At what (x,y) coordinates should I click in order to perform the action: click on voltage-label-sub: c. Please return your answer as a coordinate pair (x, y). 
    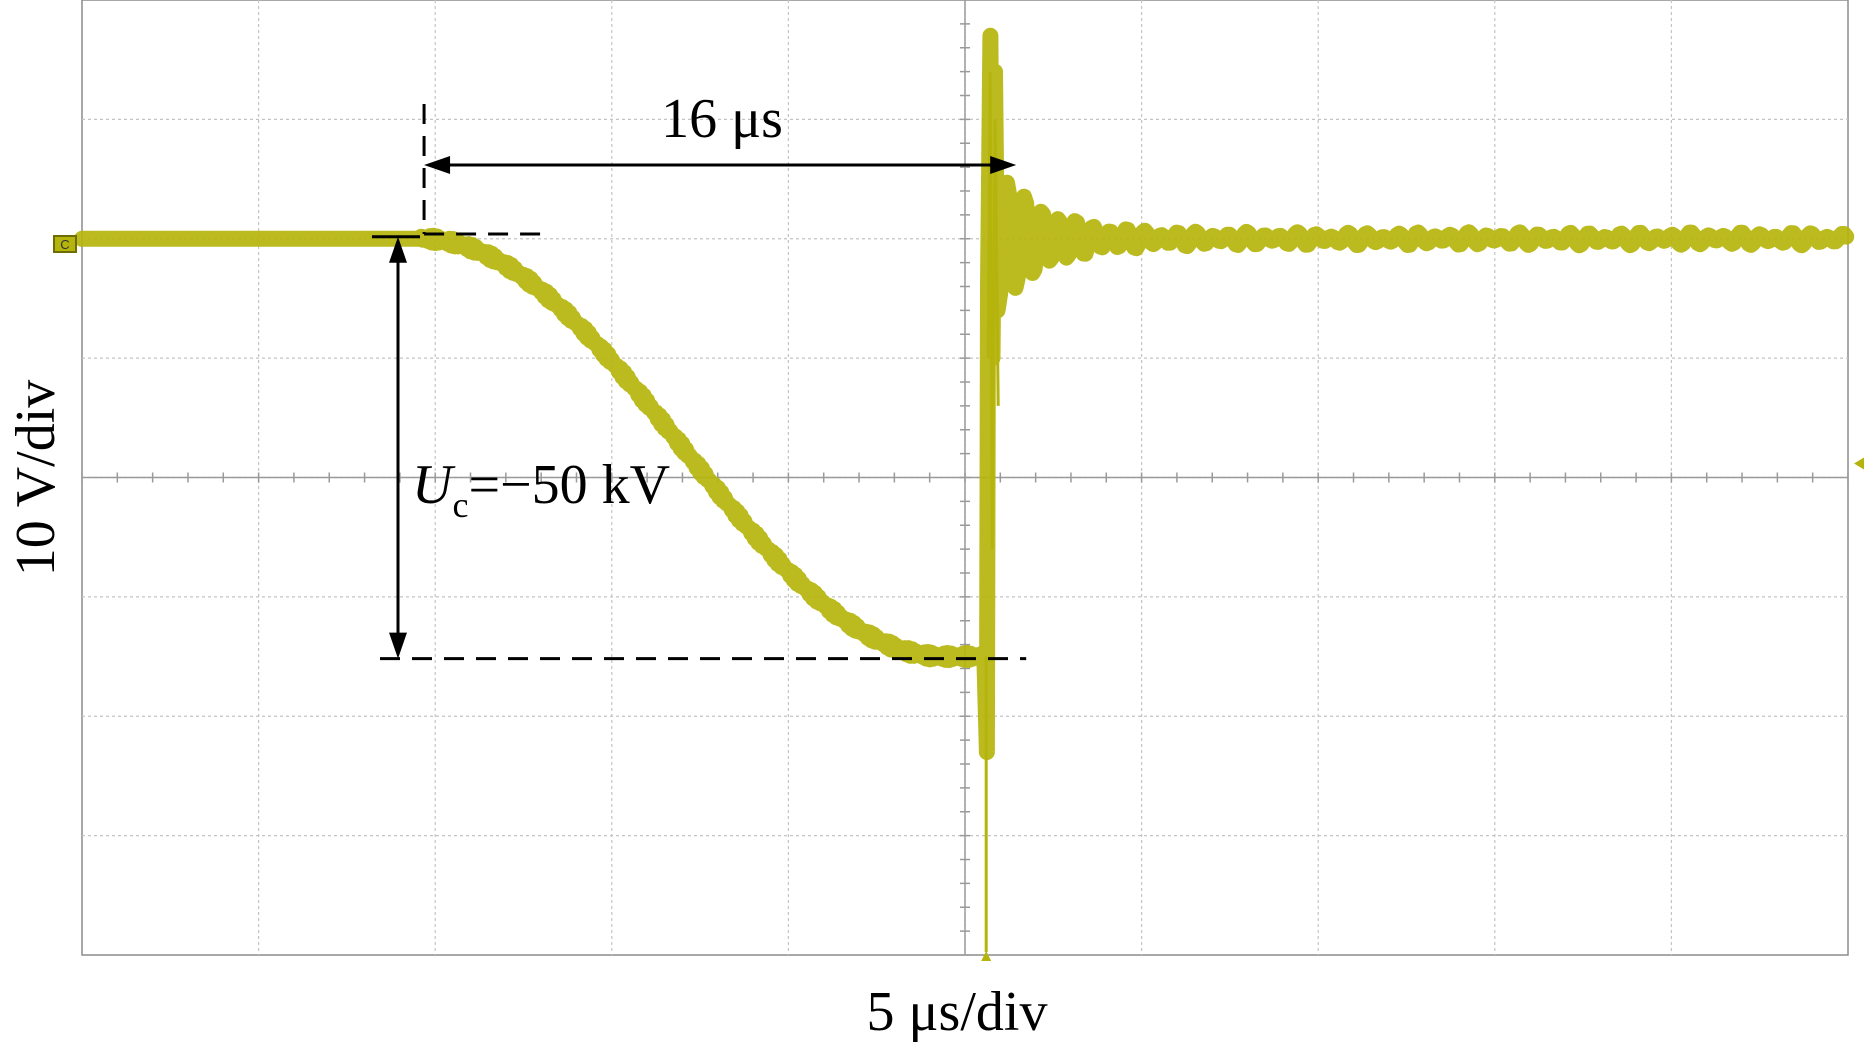
    Looking at the image, I should click on (460, 505).